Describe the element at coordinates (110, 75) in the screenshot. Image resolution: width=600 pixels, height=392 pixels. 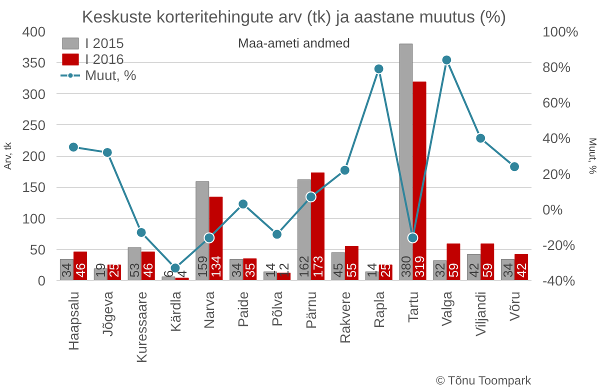
I see `legend-label: Muut, %` at that location.